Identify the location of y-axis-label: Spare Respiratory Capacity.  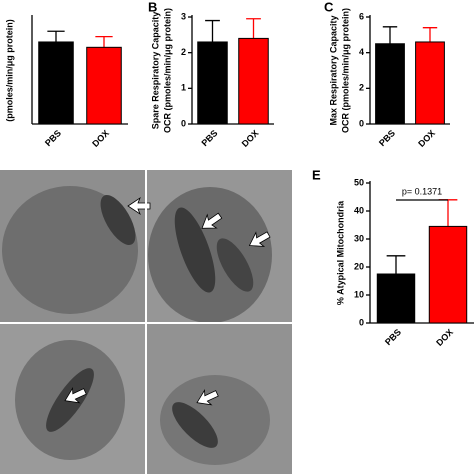
(155, 71).